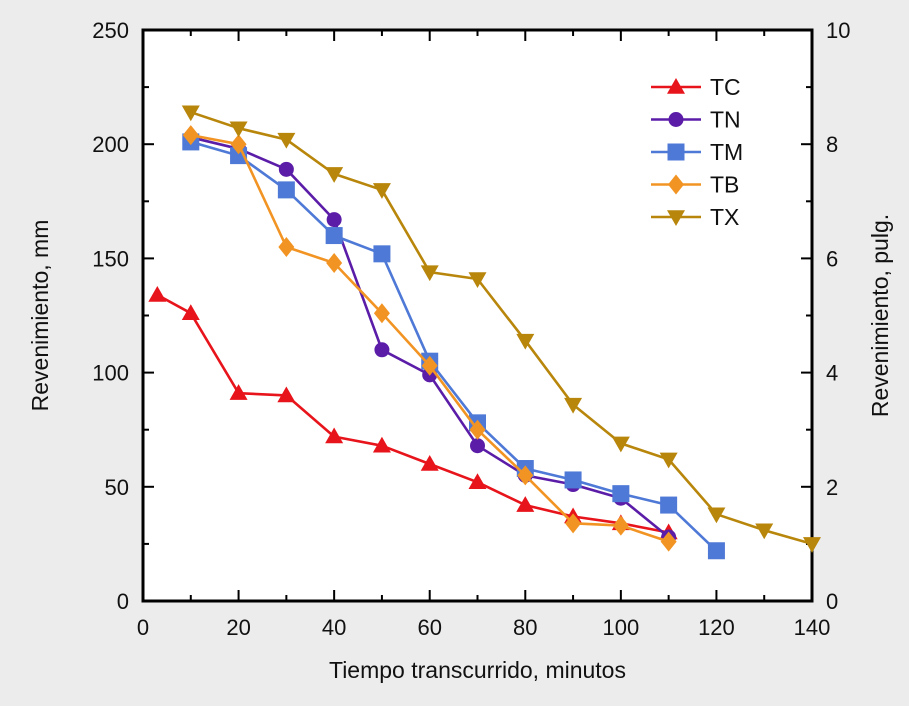  Describe the element at coordinates (724, 217) in the screenshot. I see `legend-label-tx: TX` at that location.